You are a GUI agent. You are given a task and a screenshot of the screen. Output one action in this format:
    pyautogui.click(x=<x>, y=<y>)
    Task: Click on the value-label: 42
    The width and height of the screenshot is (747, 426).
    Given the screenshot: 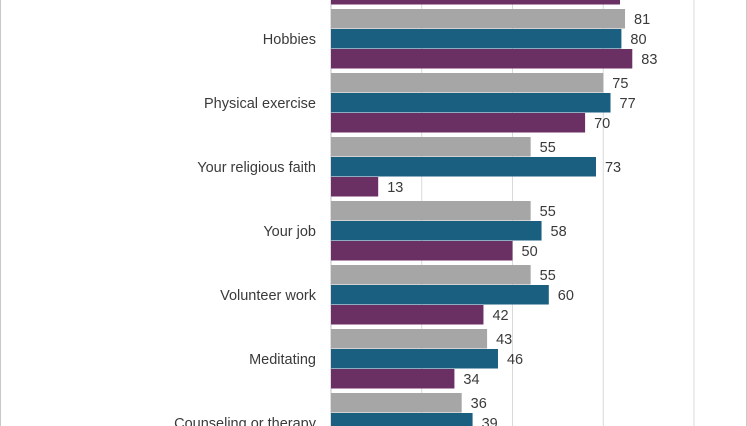 What is the action you would take?
    pyautogui.click(x=500, y=316)
    